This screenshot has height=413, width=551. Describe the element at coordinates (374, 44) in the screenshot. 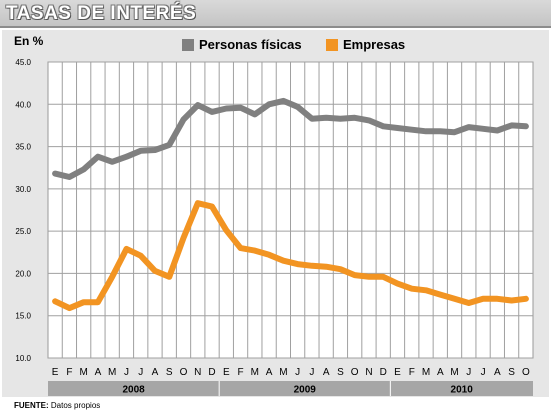

I see `legend-label-empresas: Empresas` at that location.